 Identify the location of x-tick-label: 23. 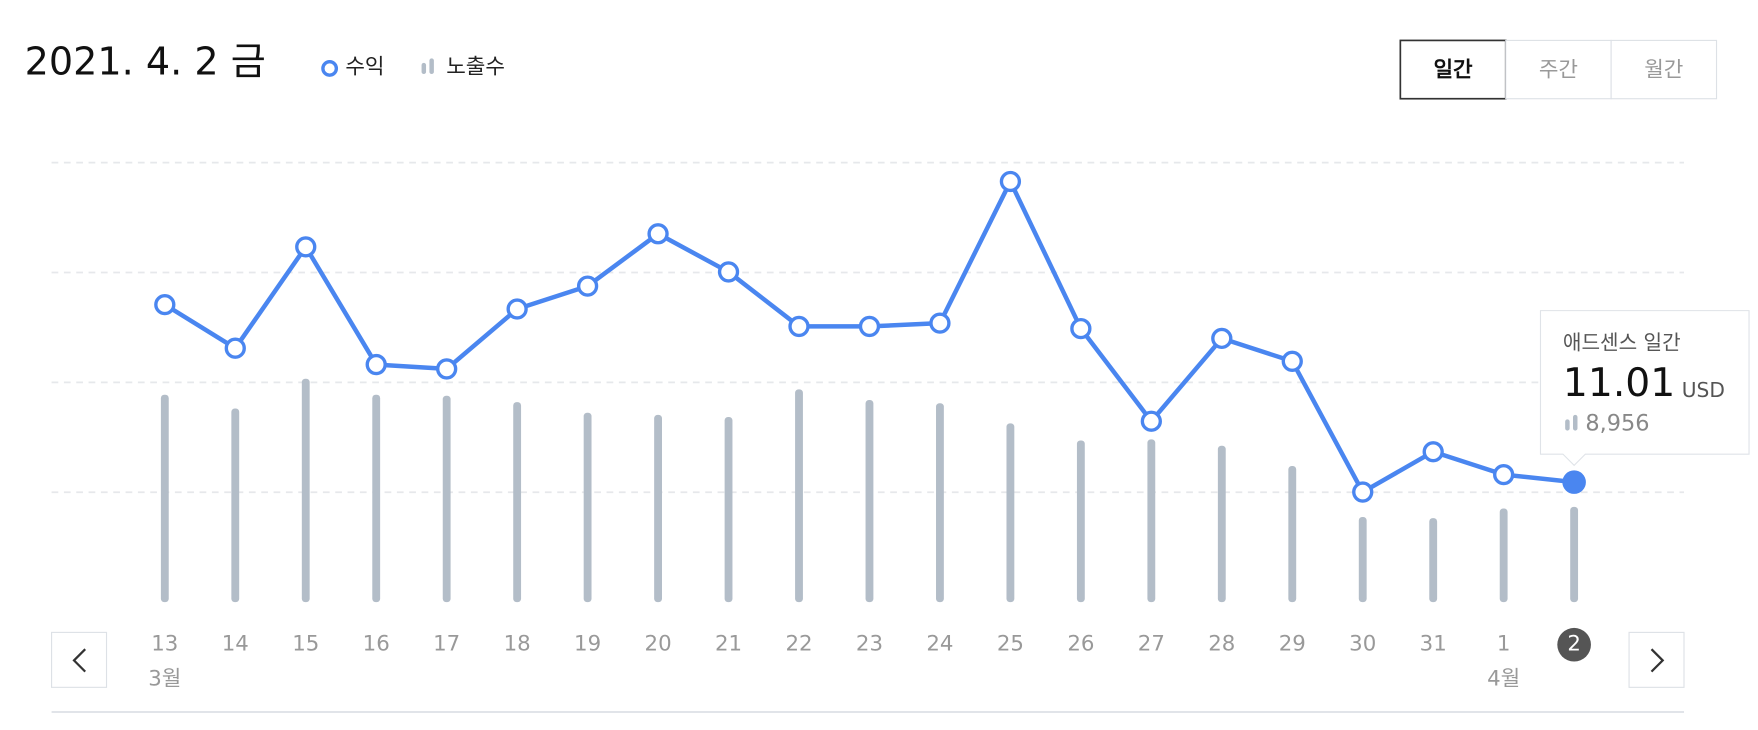
(869, 644).